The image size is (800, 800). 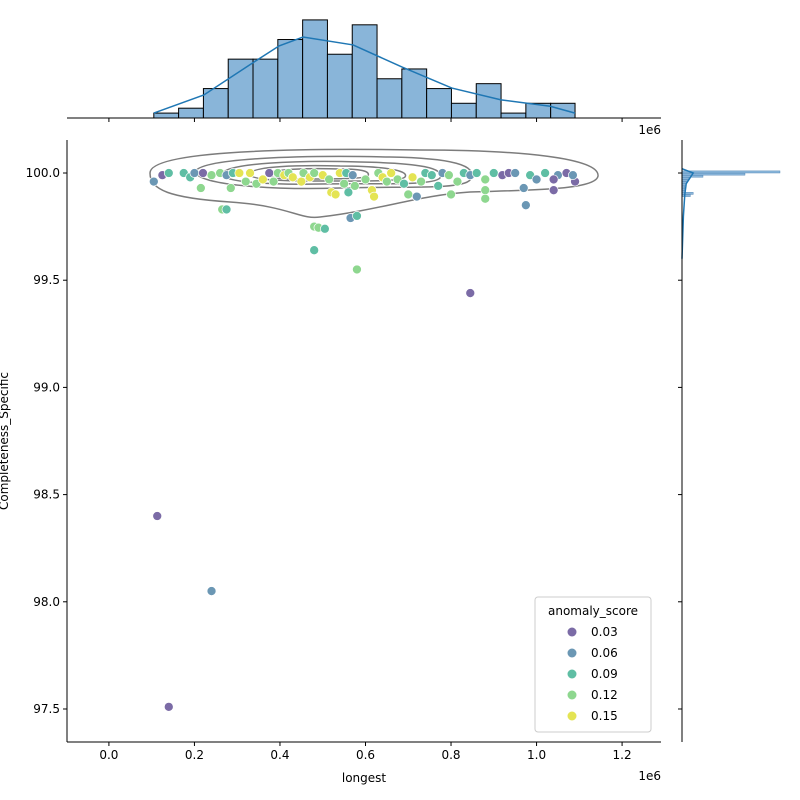 I want to click on kde-contours, so click(x=374, y=183).